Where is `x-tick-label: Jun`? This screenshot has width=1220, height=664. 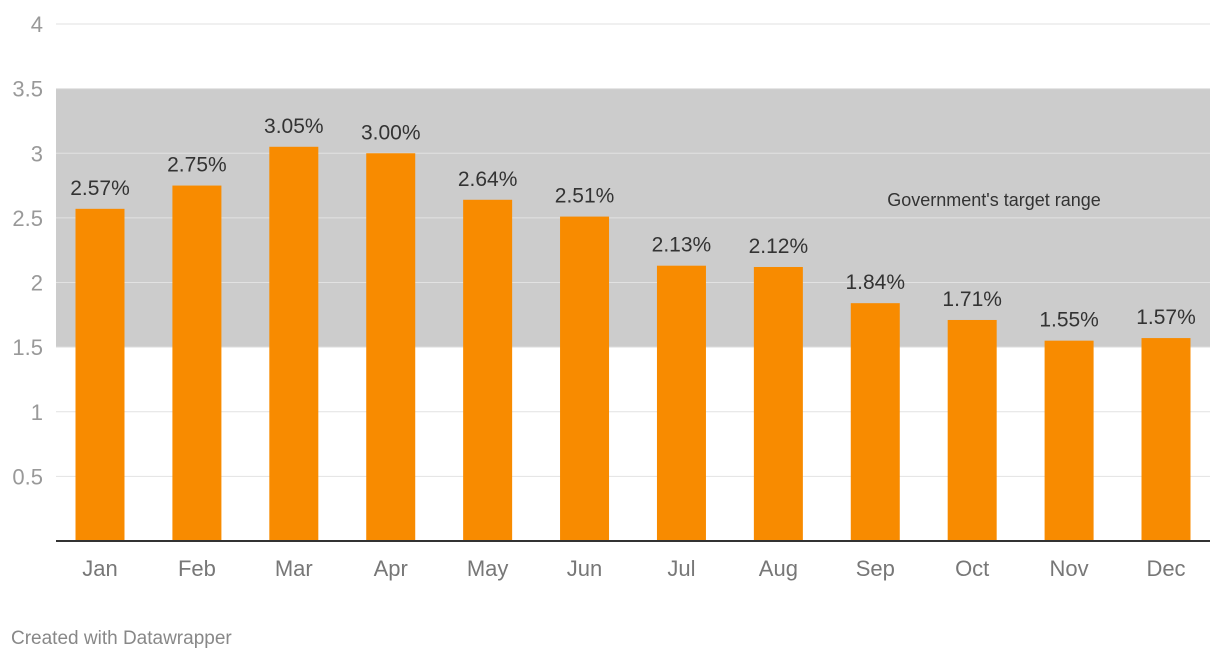 x-tick-label: Jun is located at coordinates (584, 568).